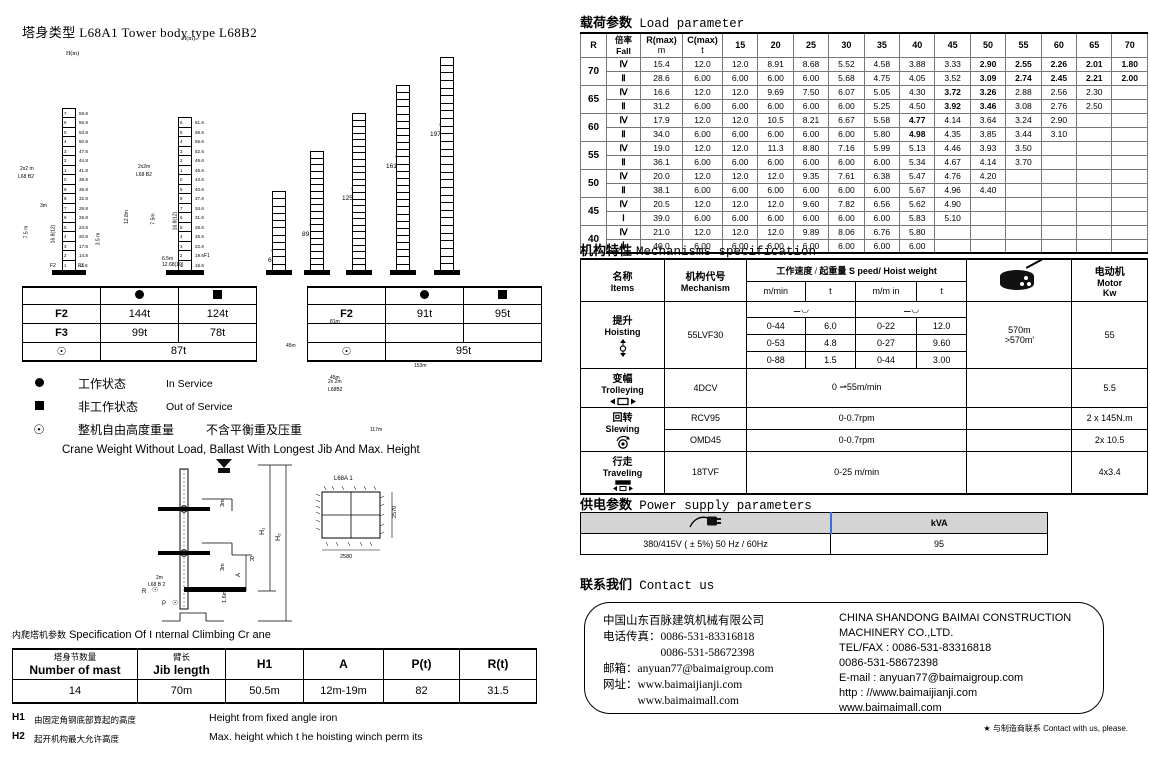  I want to click on circle-icon, so click(39, 383).